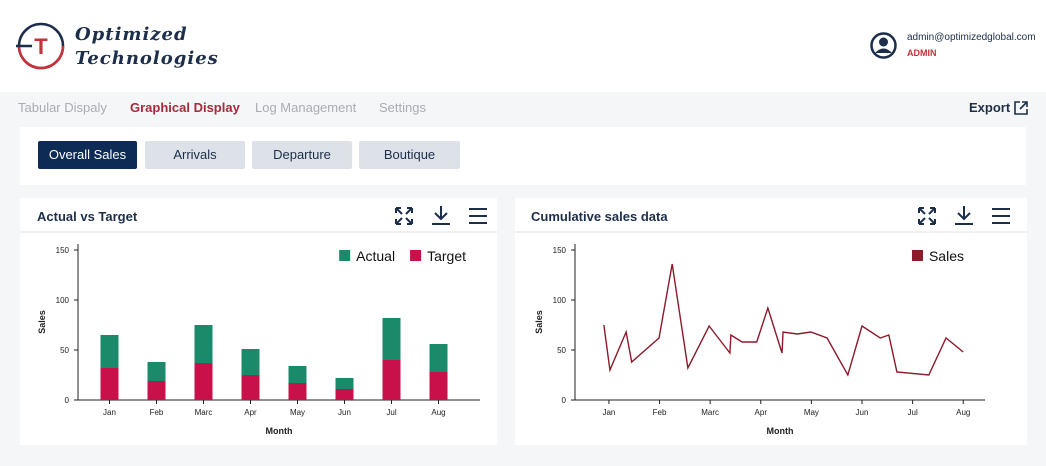 The image size is (1046, 466). What do you see at coordinates (195, 155) in the screenshot?
I see `tab: Arrivals` at bounding box center [195, 155].